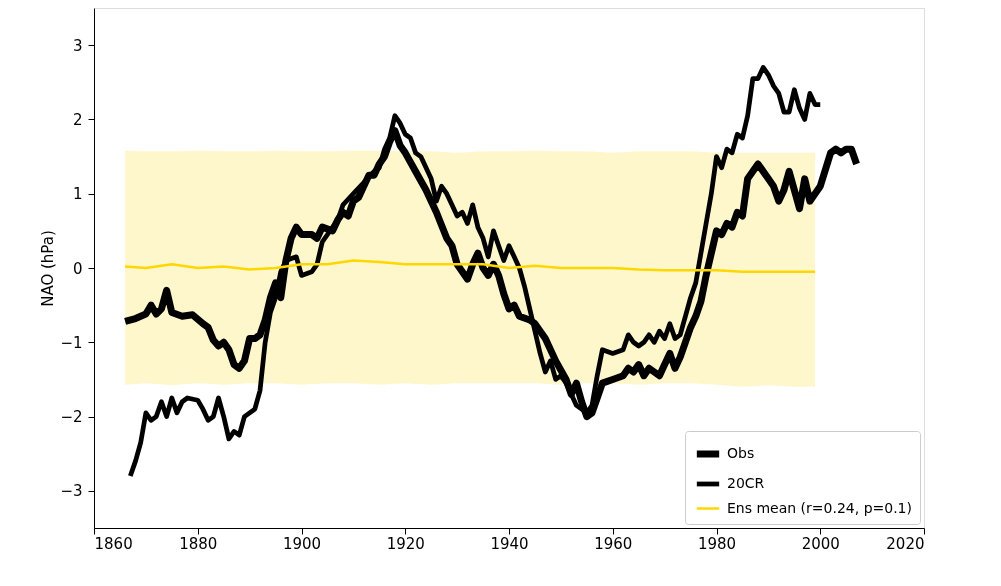 This screenshot has height=586, width=1001. Describe the element at coordinates (77, 268) in the screenshot. I see `y-tick-label: 0` at that location.